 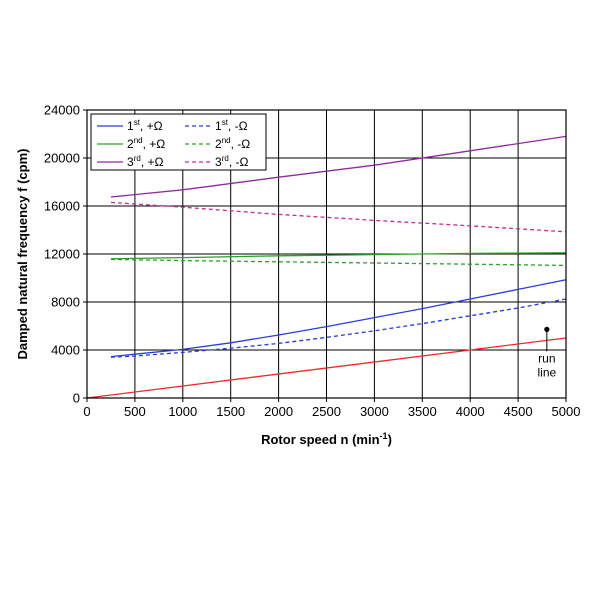 I want to click on legend-label-s2p: 2nd, +Ω, so click(x=146, y=143).